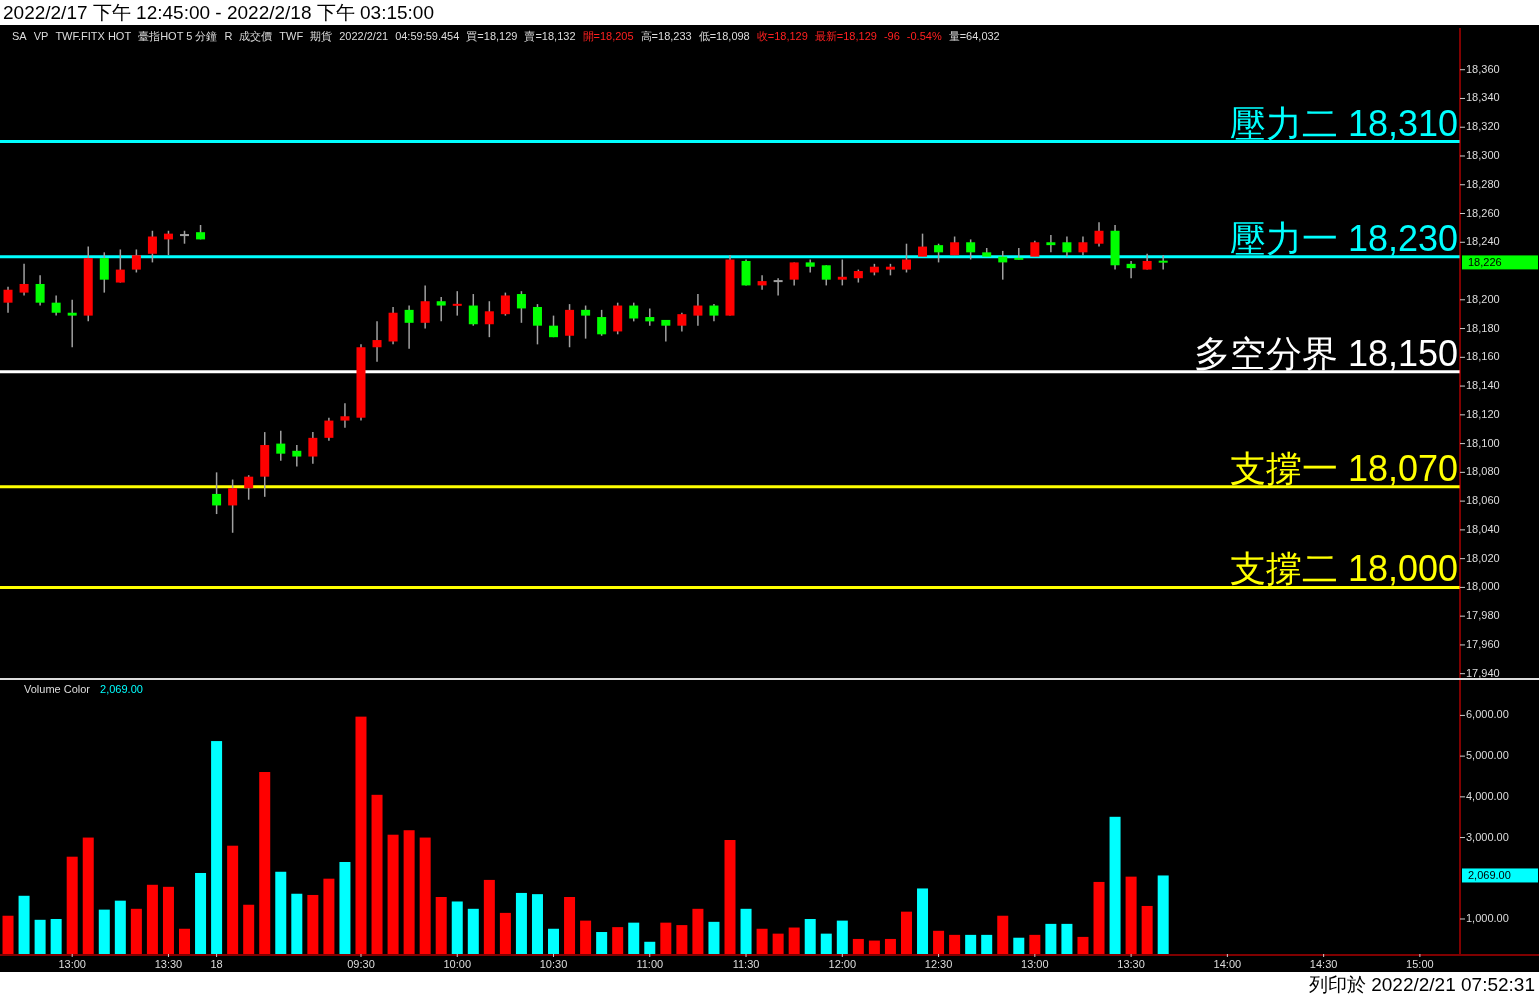 This screenshot has height=995, width=1539. Describe the element at coordinates (1483, 615) in the screenshot. I see `y-tick-label: 17,980` at that location.